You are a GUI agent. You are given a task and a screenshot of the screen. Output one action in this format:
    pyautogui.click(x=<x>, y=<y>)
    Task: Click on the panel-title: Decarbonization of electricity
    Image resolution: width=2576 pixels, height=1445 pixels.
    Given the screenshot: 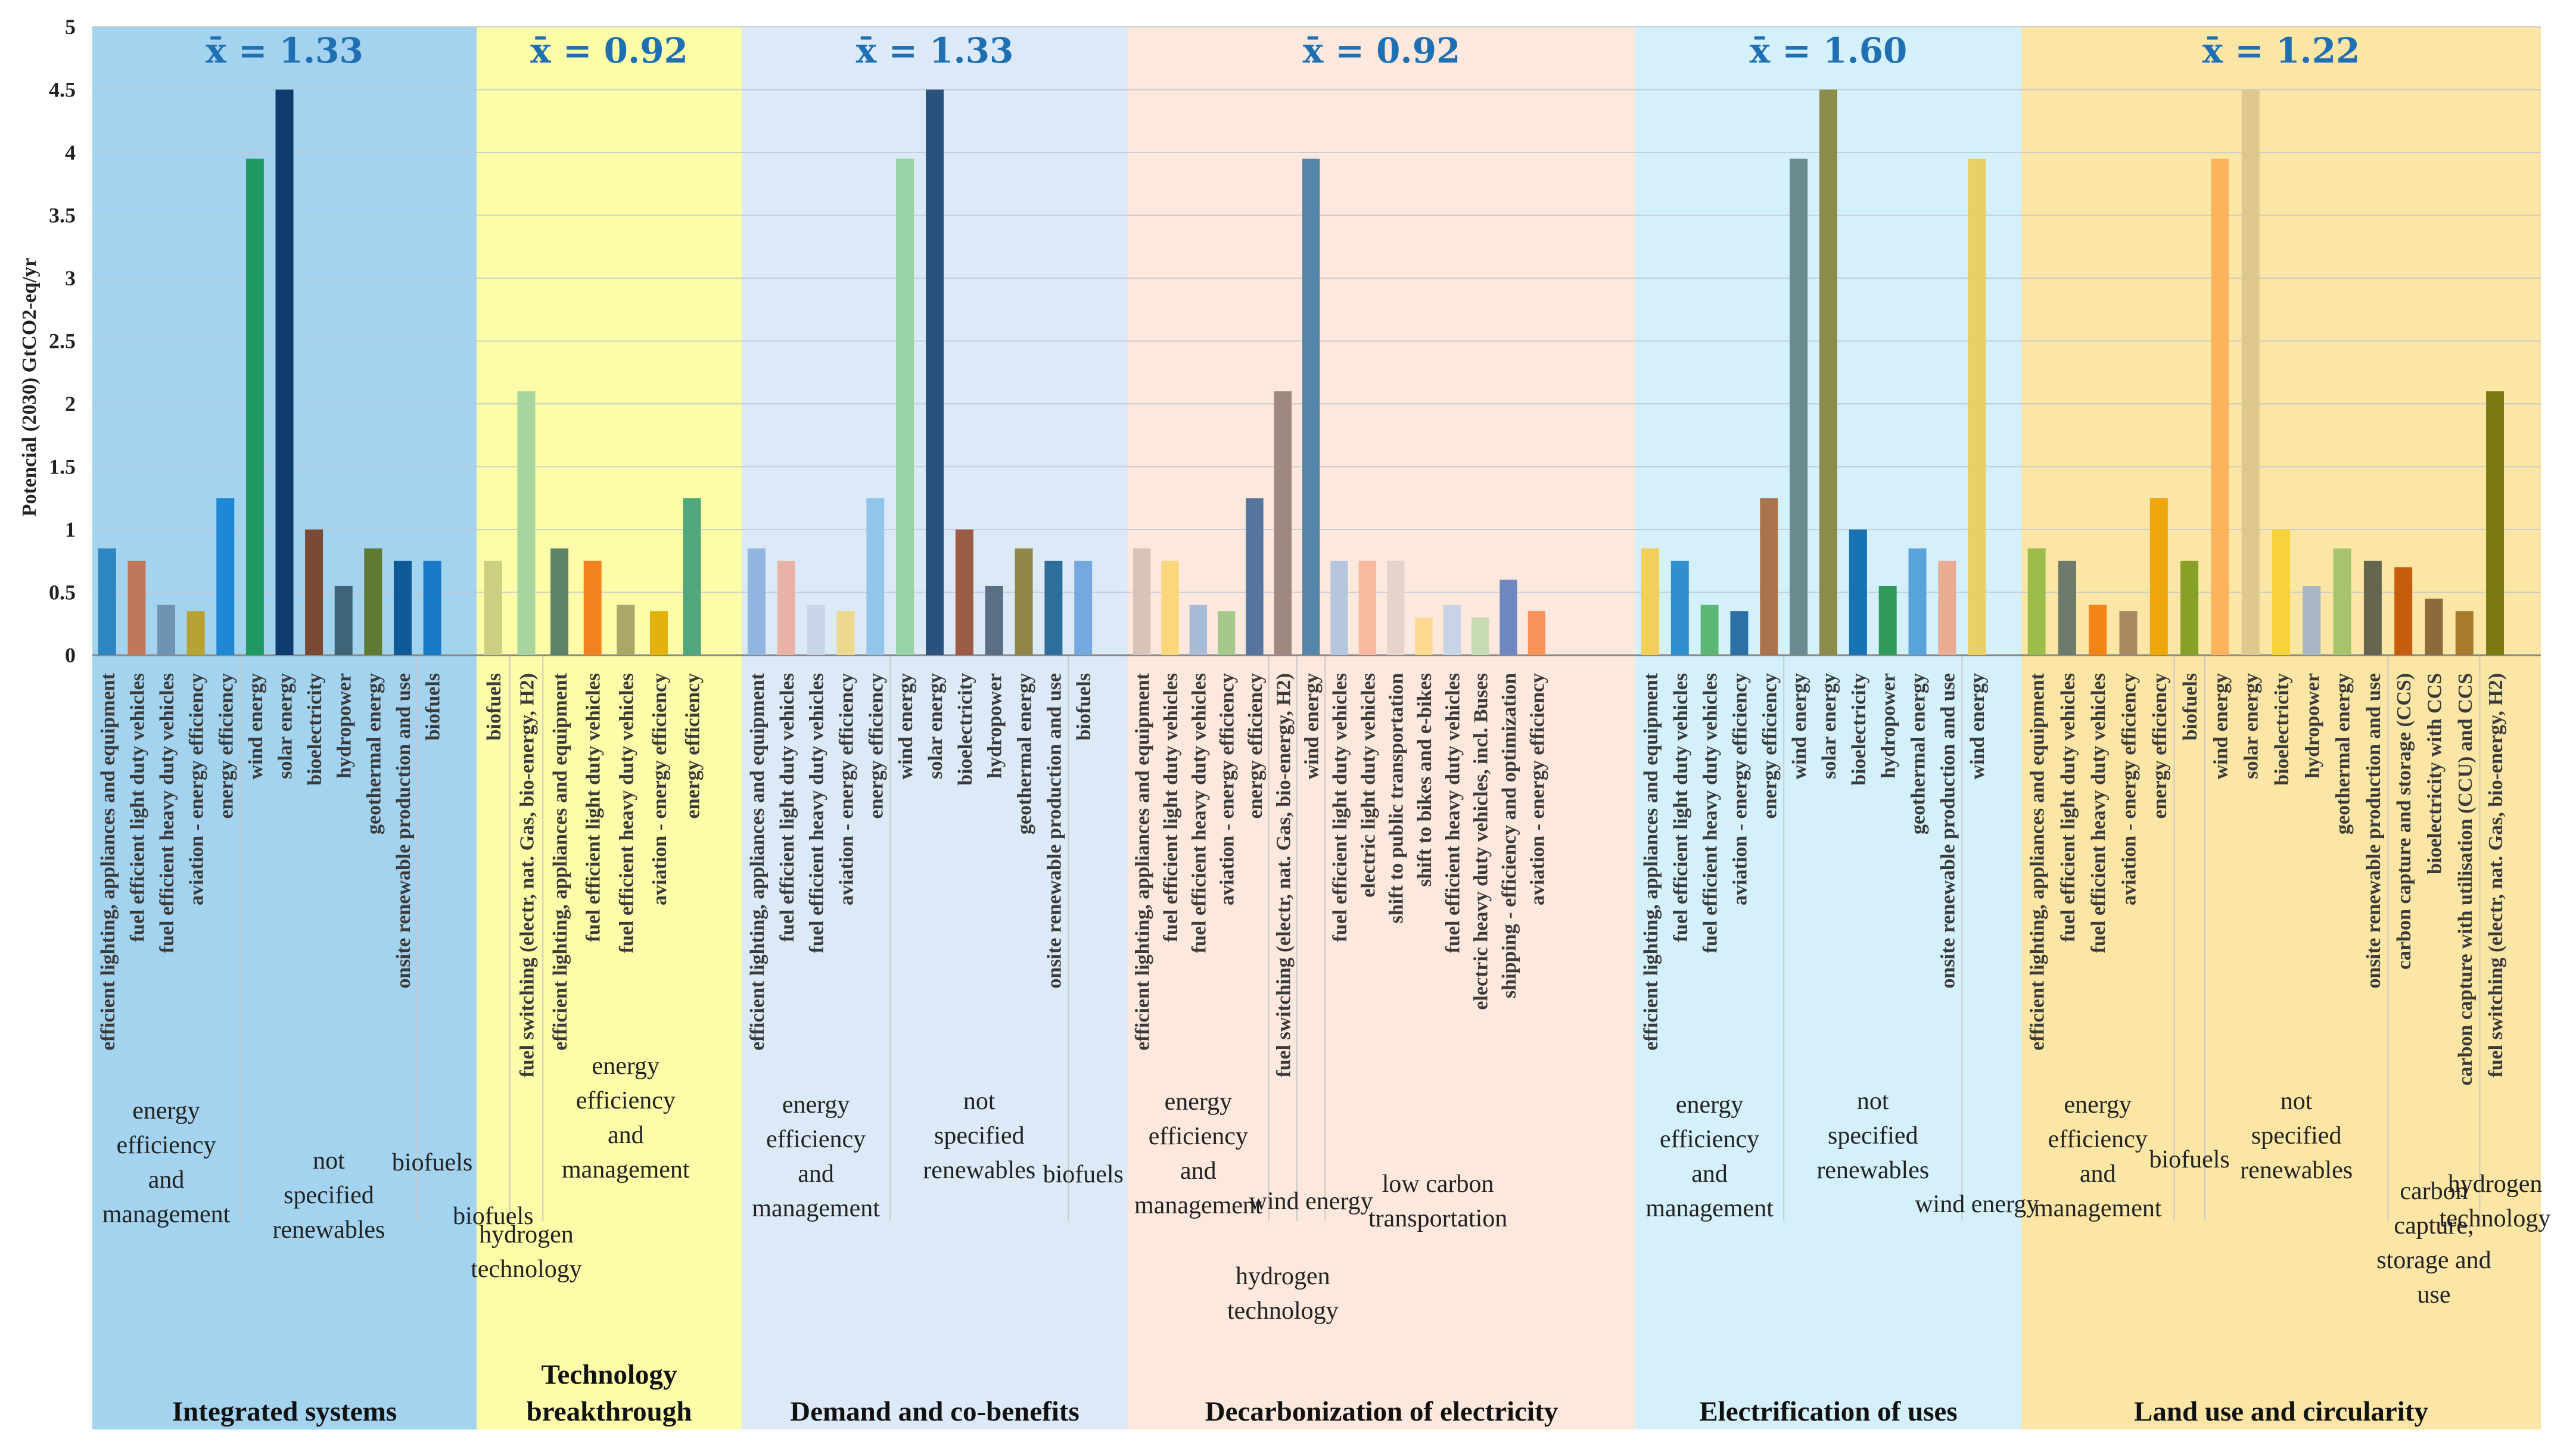 What is the action you would take?
    pyautogui.click(x=1381, y=1411)
    